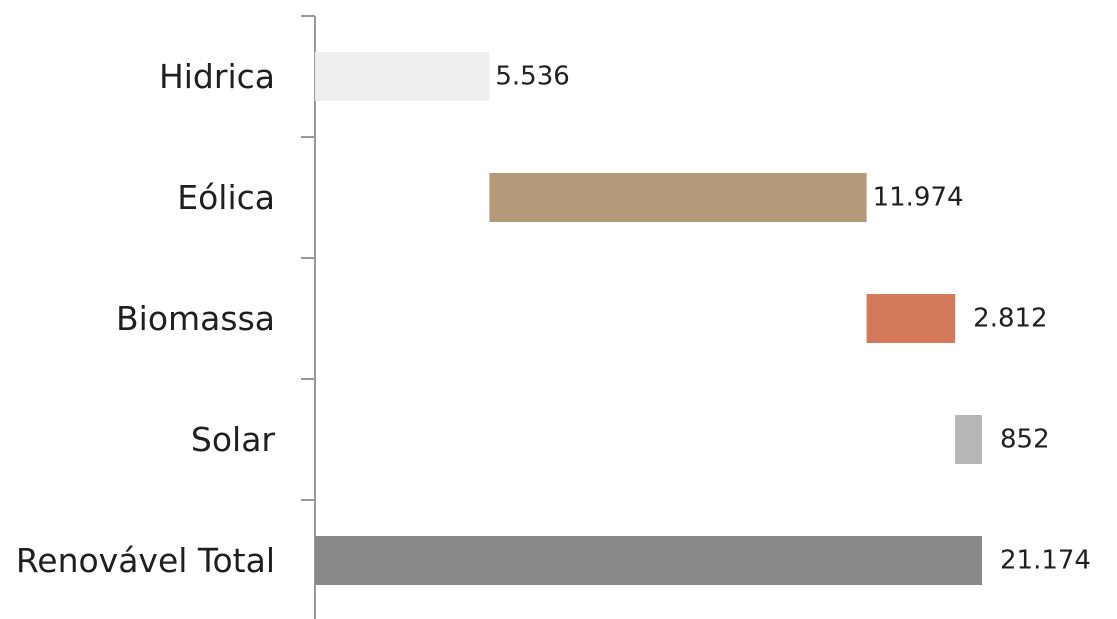 This screenshot has width=1117, height=619. I want to click on axis-layer, so click(308, 317).